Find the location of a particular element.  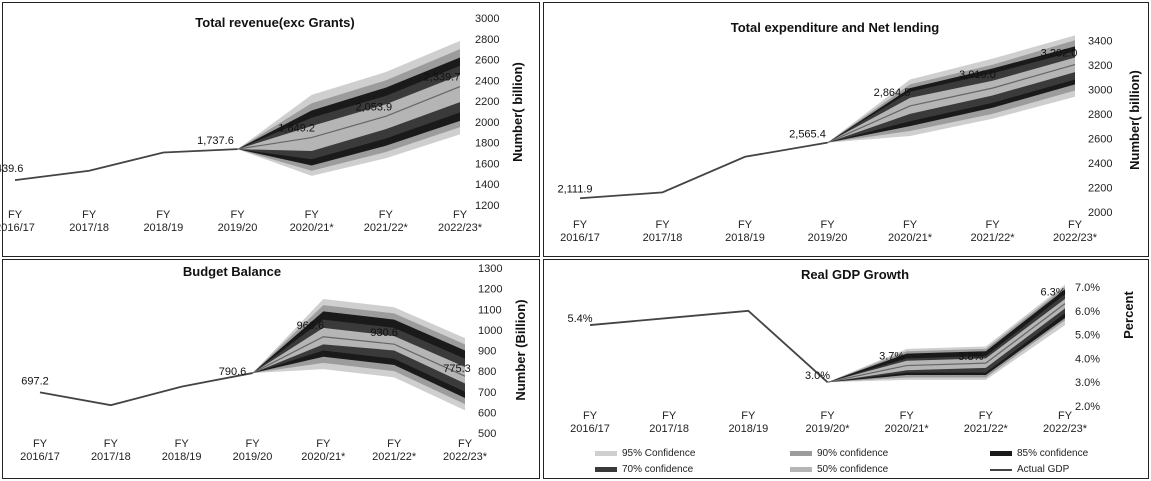

legend-label-85: 85% confidence is located at coordinates (1053, 453).